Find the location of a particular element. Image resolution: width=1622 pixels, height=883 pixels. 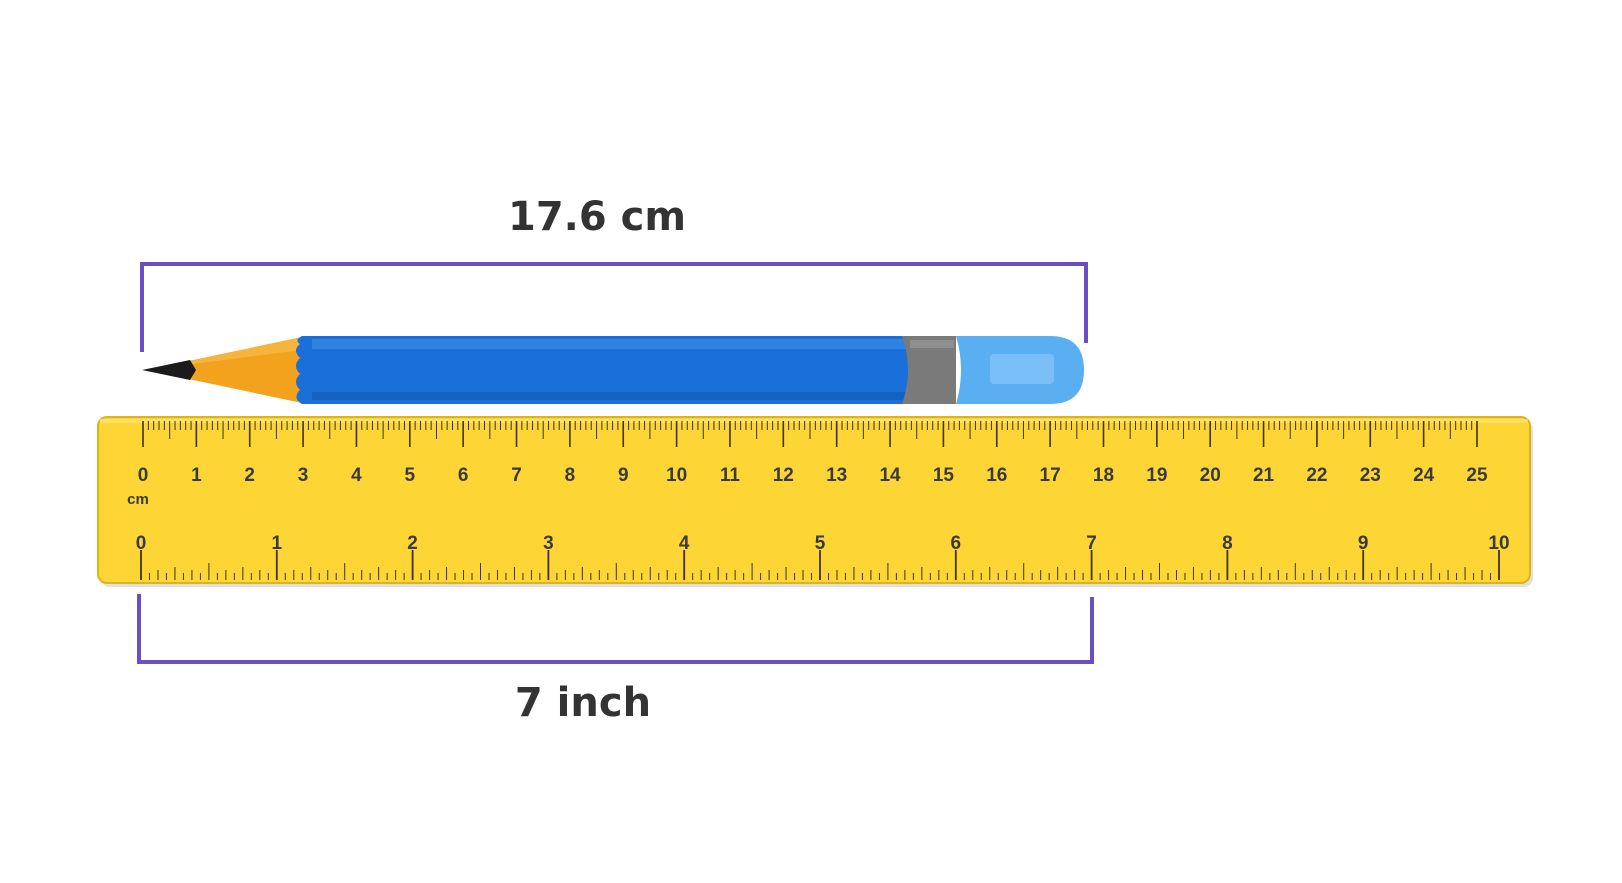

inch-tick-label: 1 is located at coordinates (277, 543).